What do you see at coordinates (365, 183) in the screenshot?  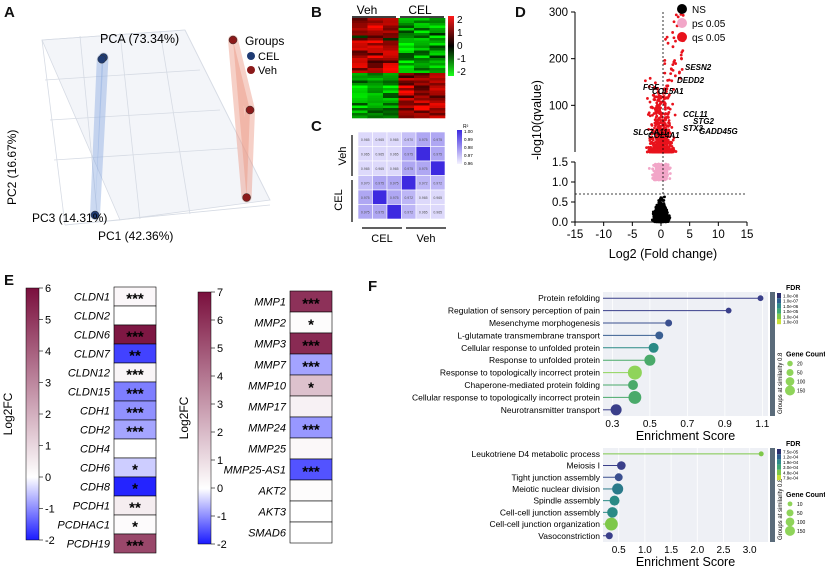 I see `correlation-cell-value: 0.970` at bounding box center [365, 183].